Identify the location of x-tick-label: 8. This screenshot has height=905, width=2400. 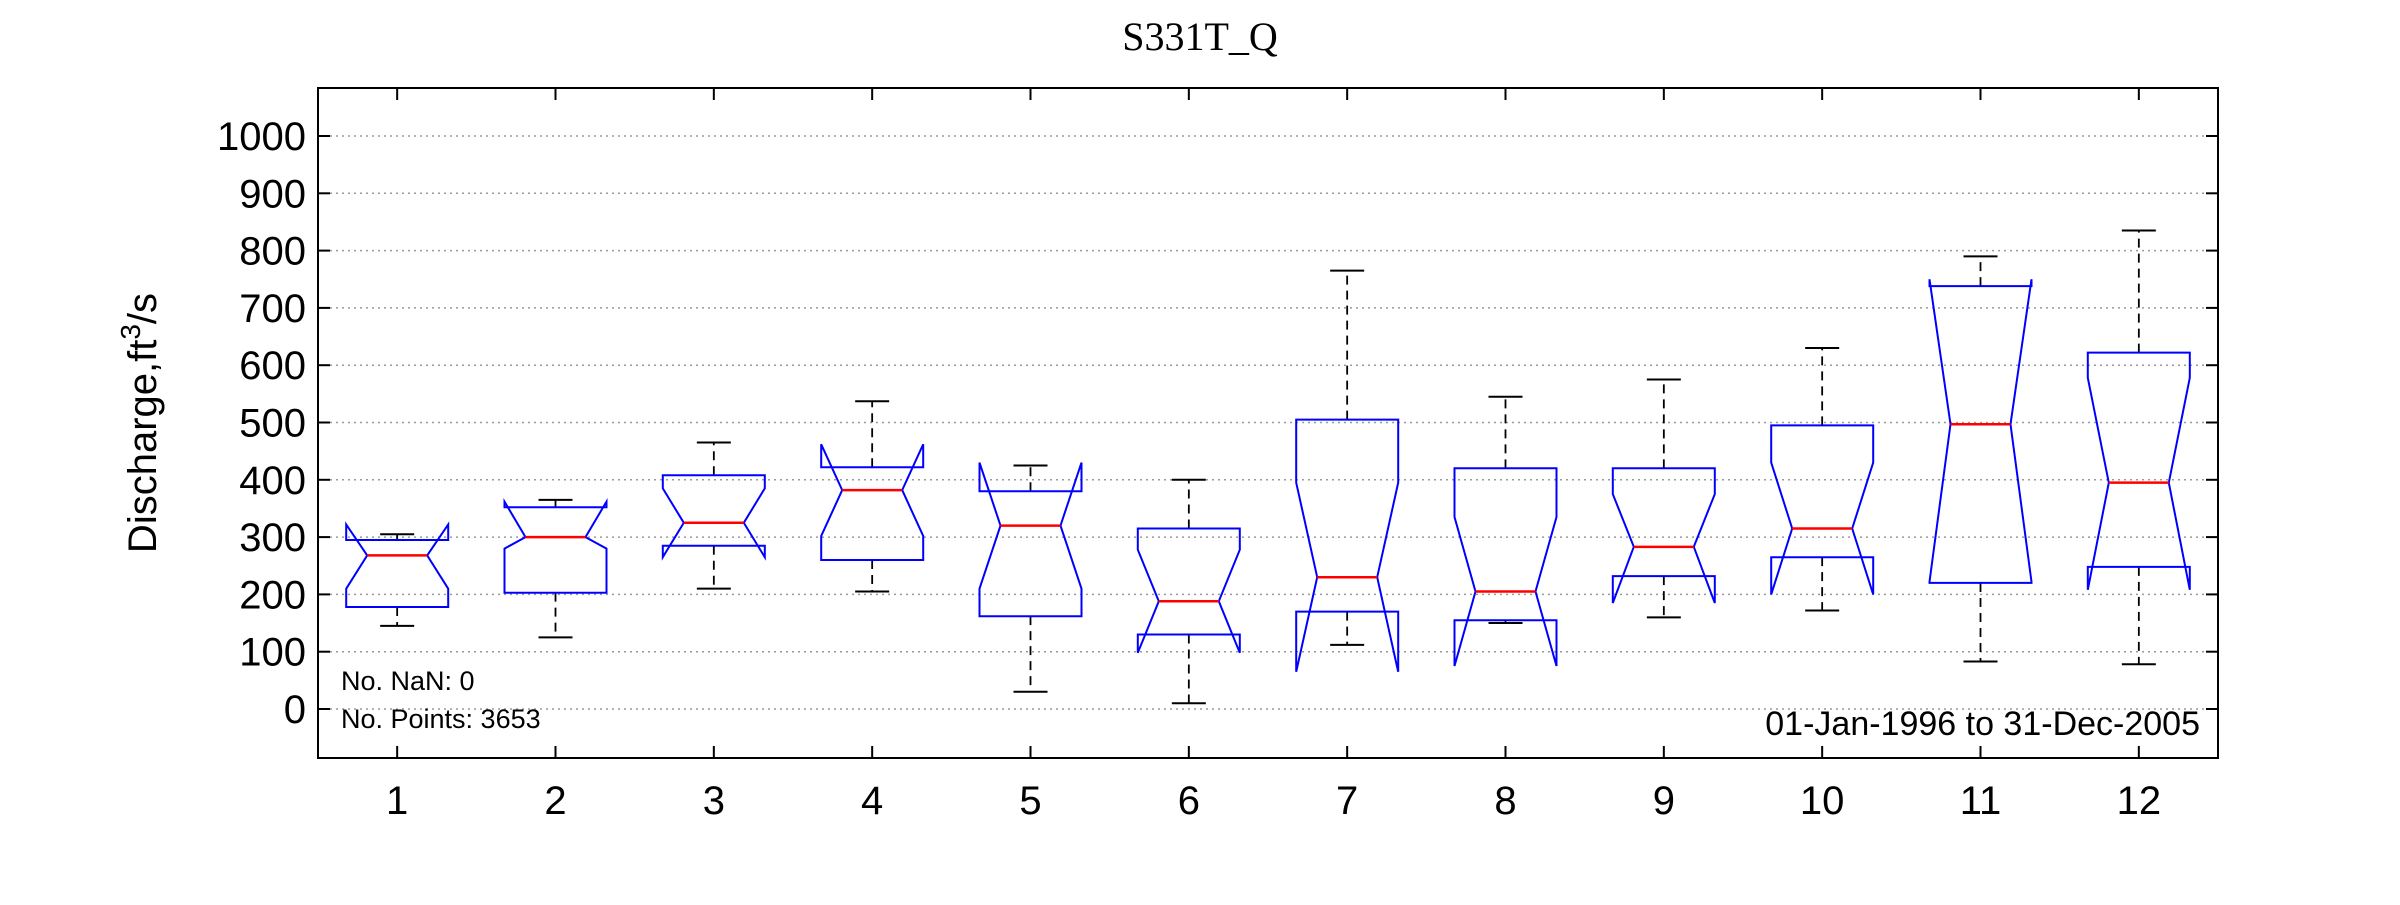
(1505, 801).